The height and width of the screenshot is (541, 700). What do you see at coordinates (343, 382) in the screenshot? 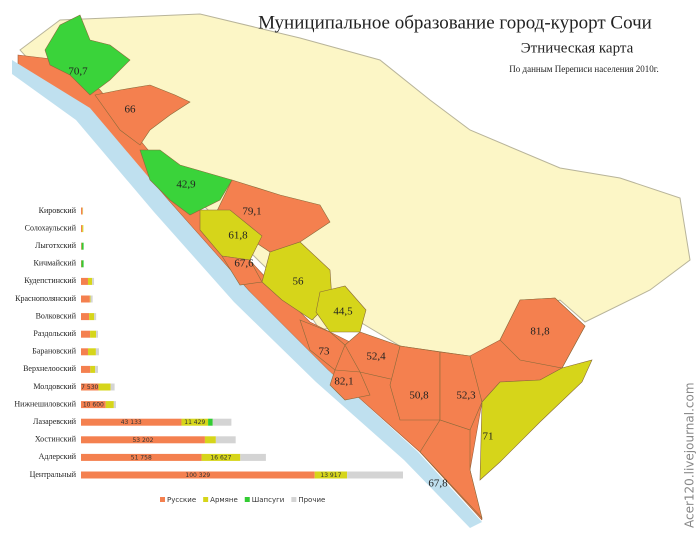
I see `region-label: 82,1` at bounding box center [343, 382].